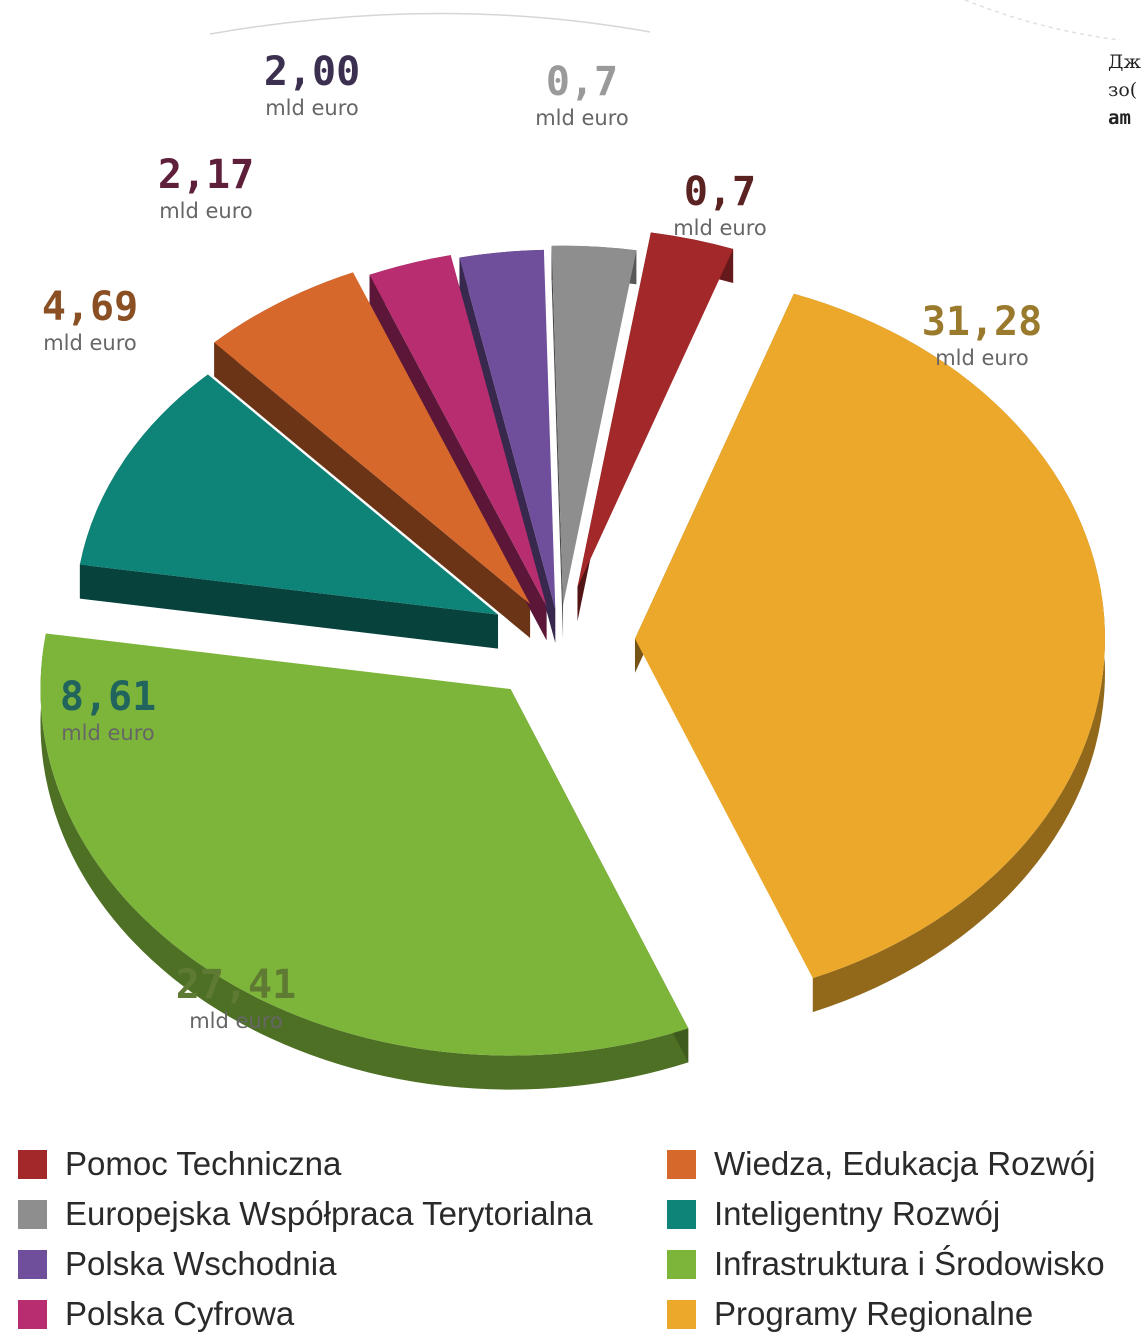  What do you see at coordinates (874, 1313) in the screenshot?
I see `legend-label: Programy Regionalne` at bounding box center [874, 1313].